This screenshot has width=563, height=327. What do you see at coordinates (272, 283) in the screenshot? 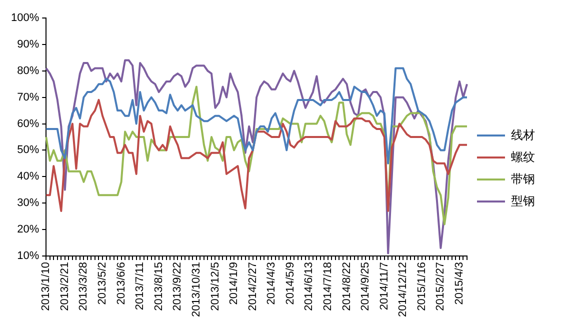
I see `x-tick-label: 2014/4/3` at bounding box center [272, 283].